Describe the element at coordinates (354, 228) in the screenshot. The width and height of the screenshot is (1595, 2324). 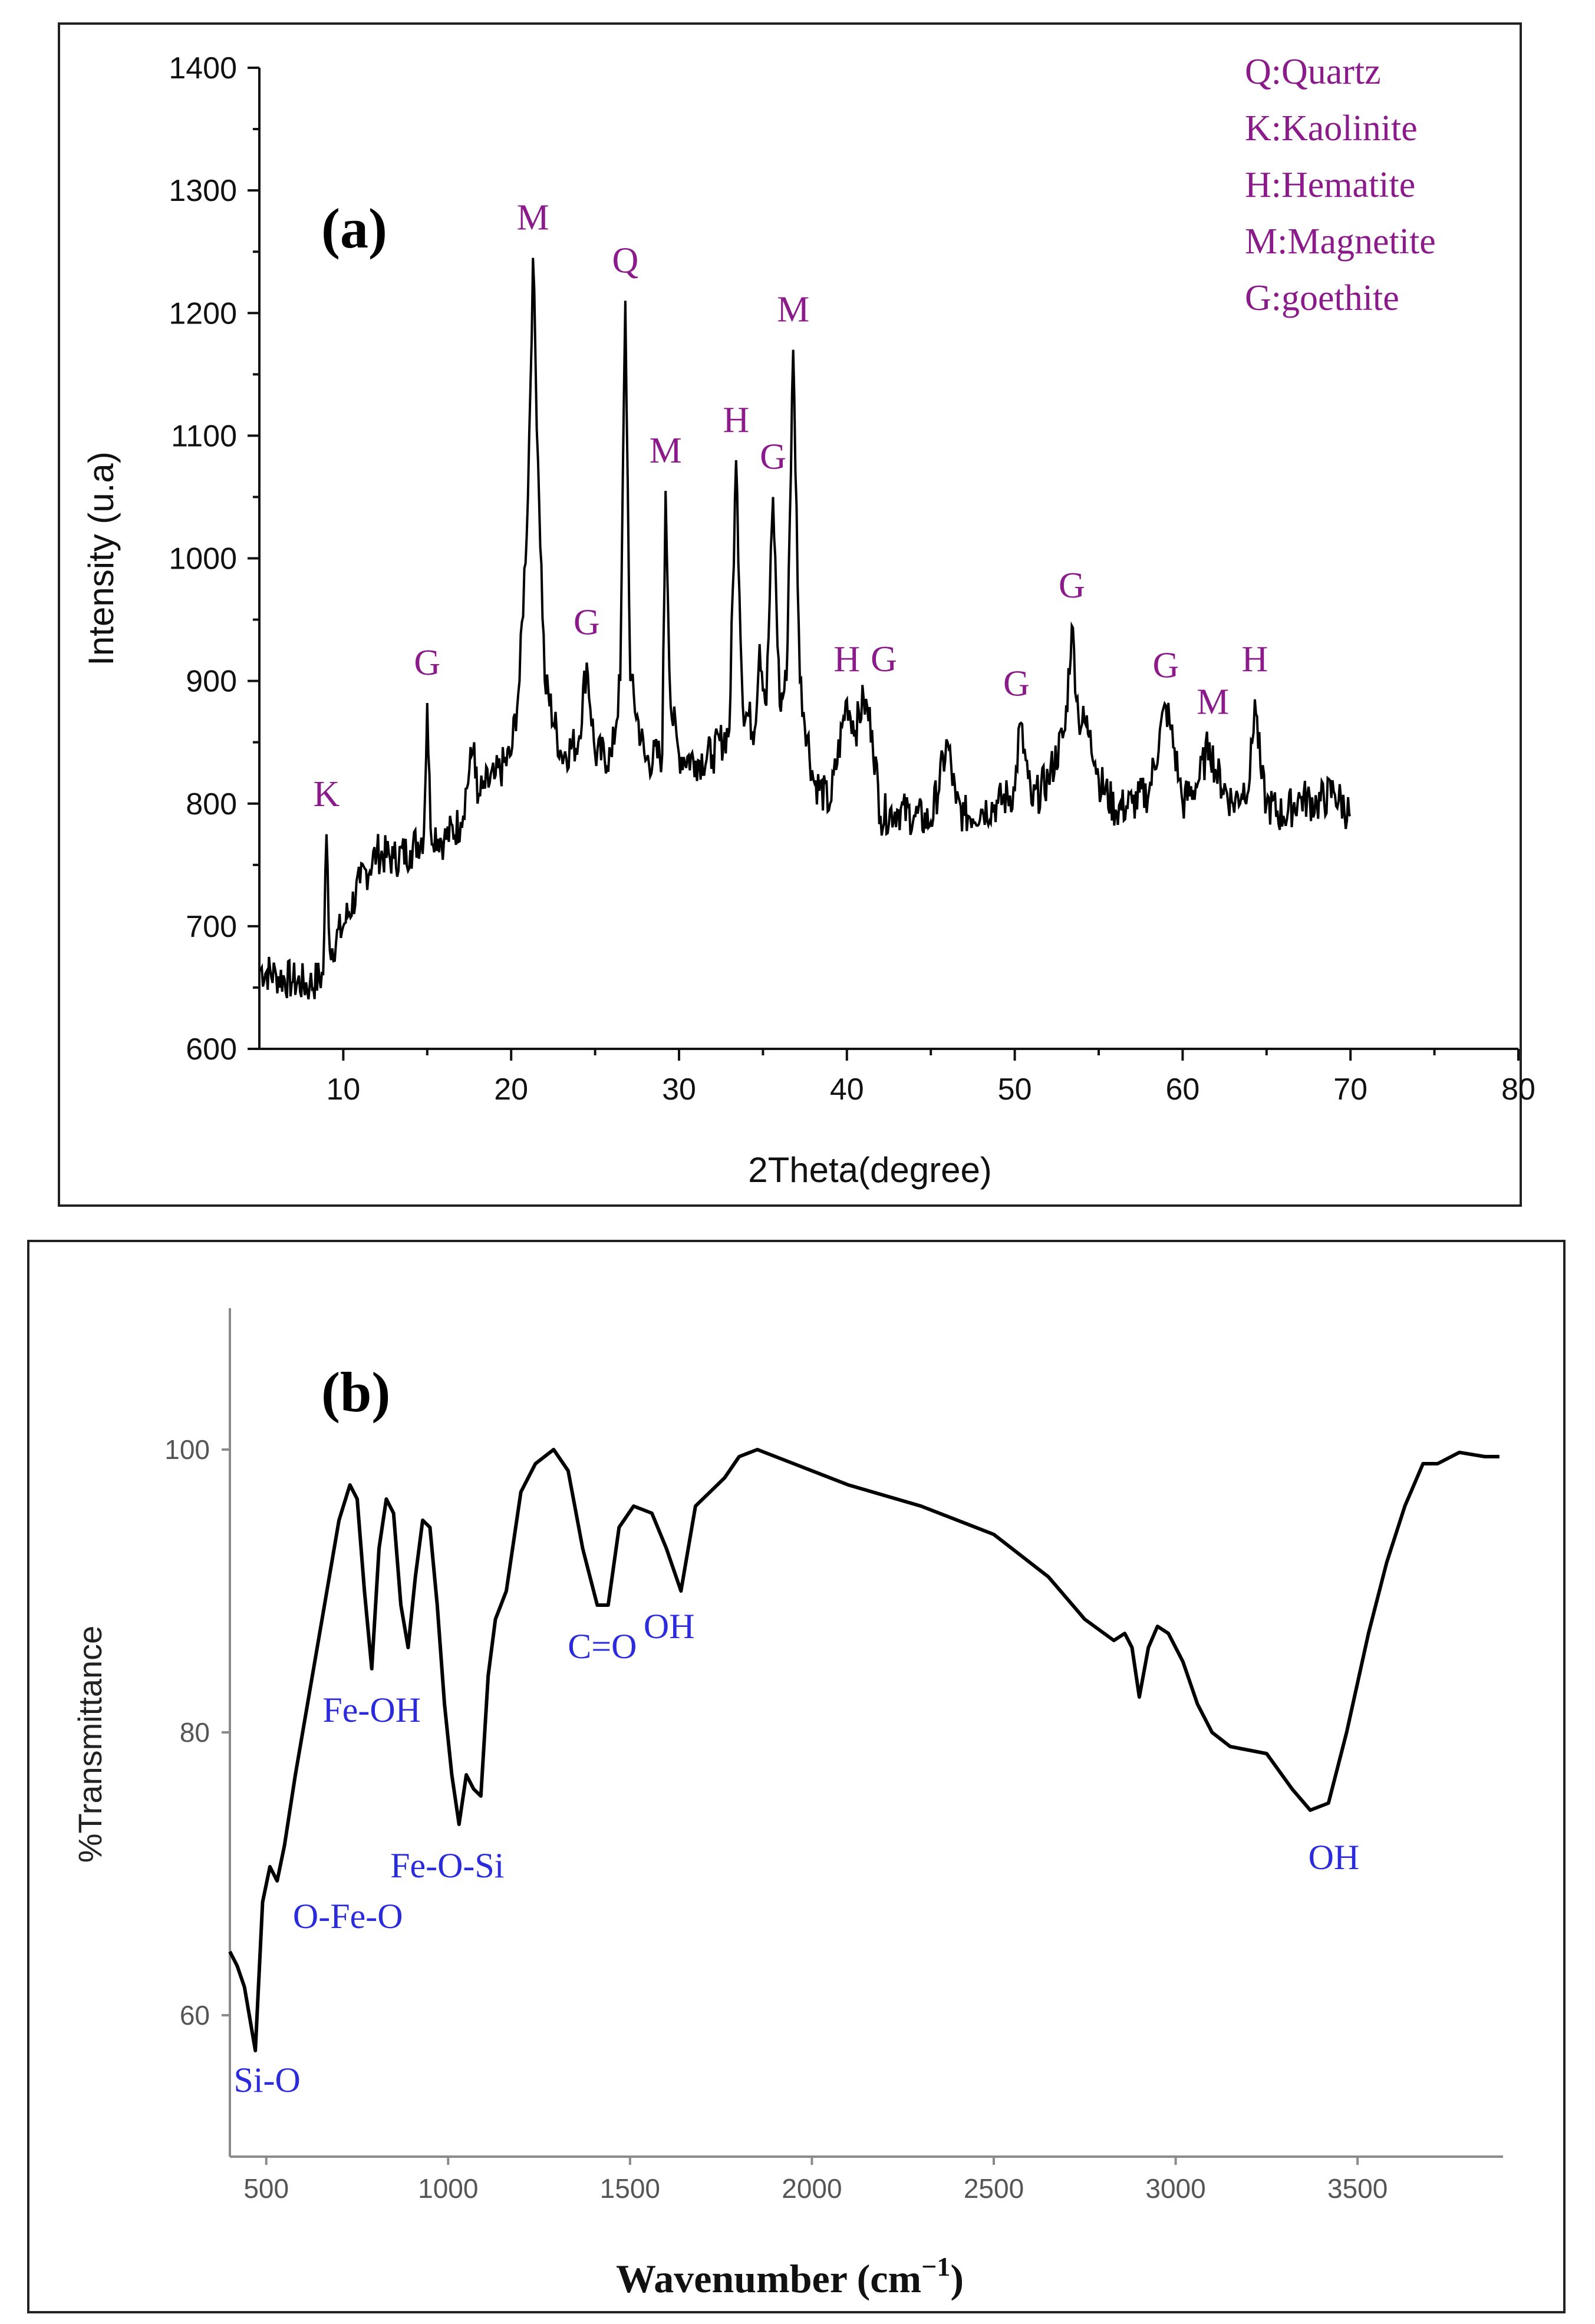
I see `panel-a-label: (a)` at that location.